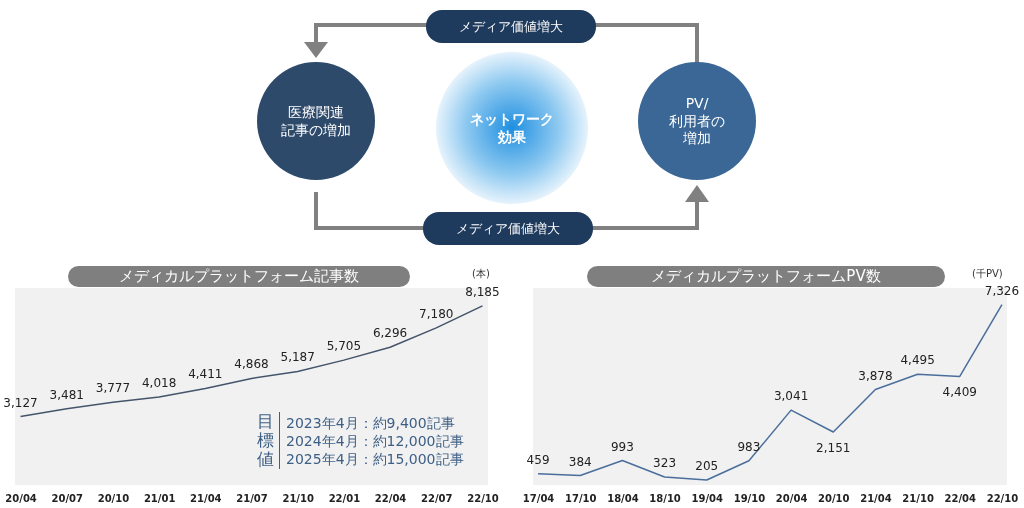 The height and width of the screenshot is (508, 1024). What do you see at coordinates (252, 498) in the screenshot?
I see `x-tick-label: 21/07` at bounding box center [252, 498].